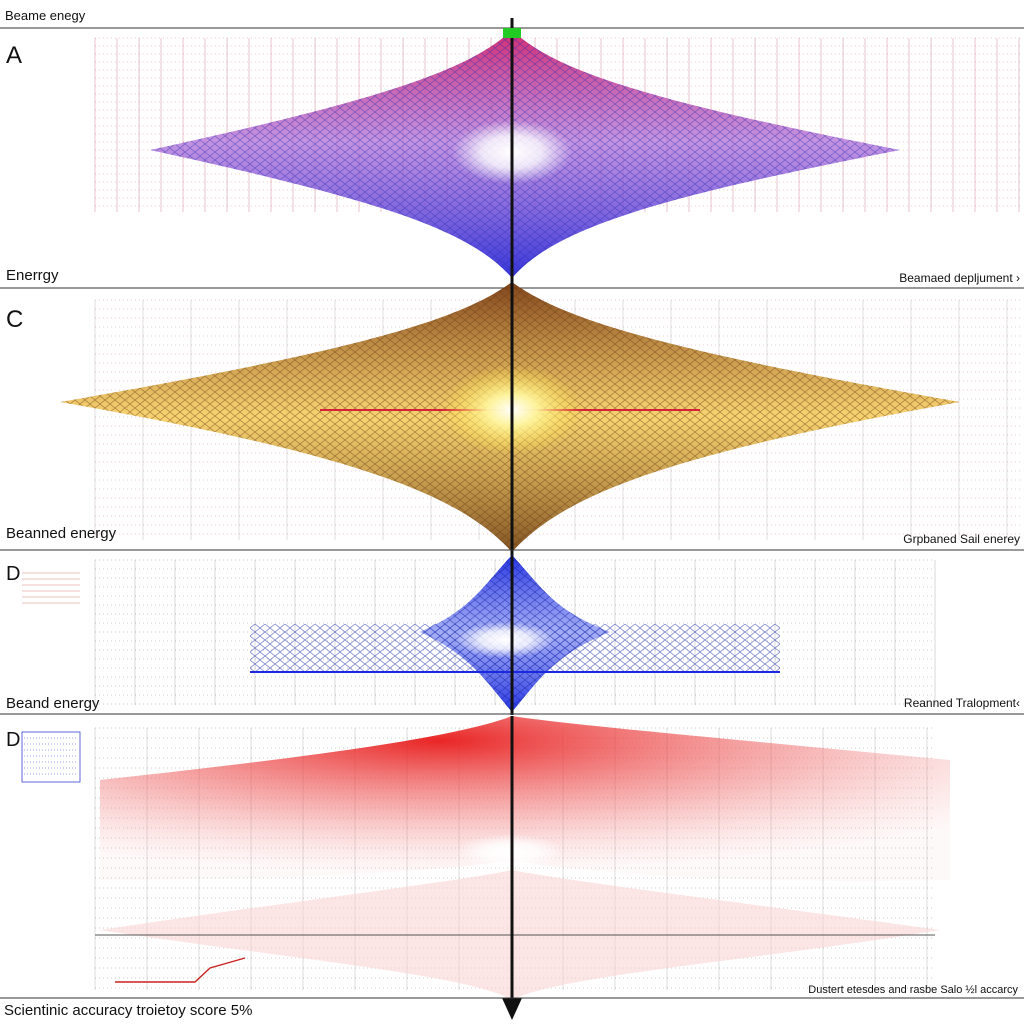 This screenshot has width=1024, height=1024. Describe the element at coordinates (180, 970) in the screenshot. I see `panel-d-red-trace` at that location.